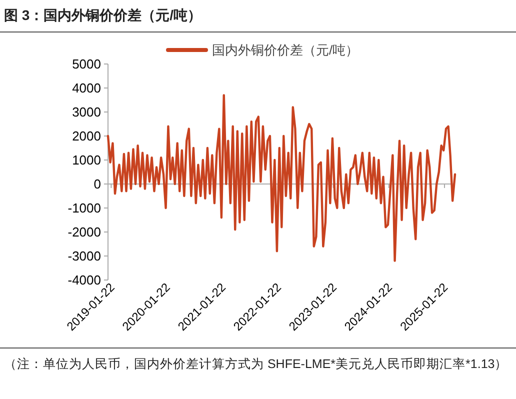  I want to click on y-tick-label: -4000, so click(84, 280).